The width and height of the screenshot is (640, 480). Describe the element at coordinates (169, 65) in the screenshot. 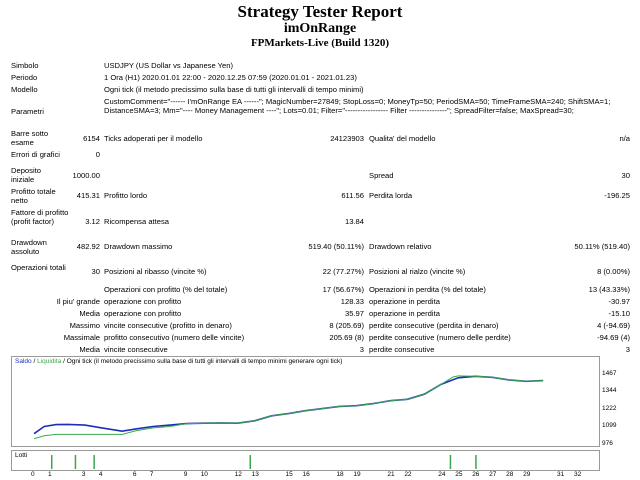

I see `symbol-value: USDJPY (US Dollar vs Japanese Yen)` at that location.